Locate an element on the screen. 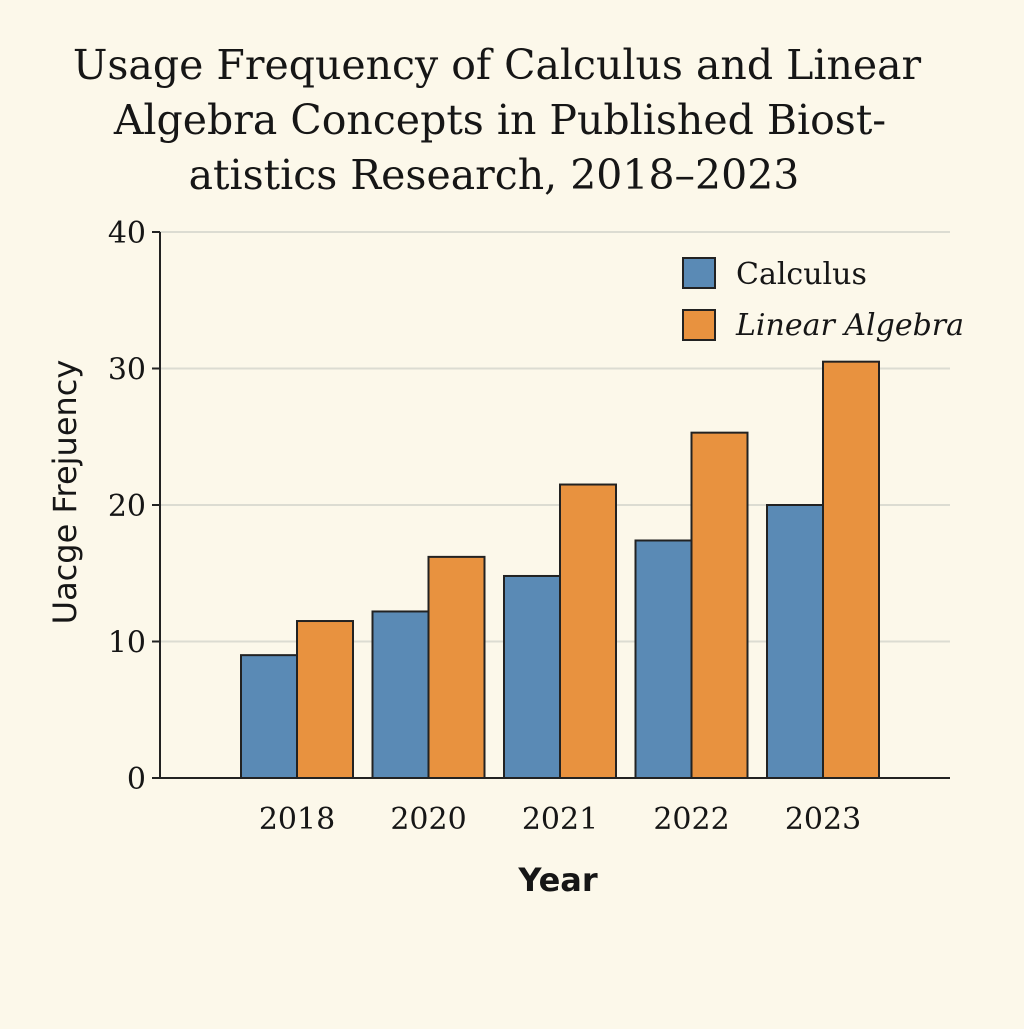 Image resolution: width=1024 pixels, height=1029 pixels. x-tick-label-2021: 2021 is located at coordinates (560, 819).